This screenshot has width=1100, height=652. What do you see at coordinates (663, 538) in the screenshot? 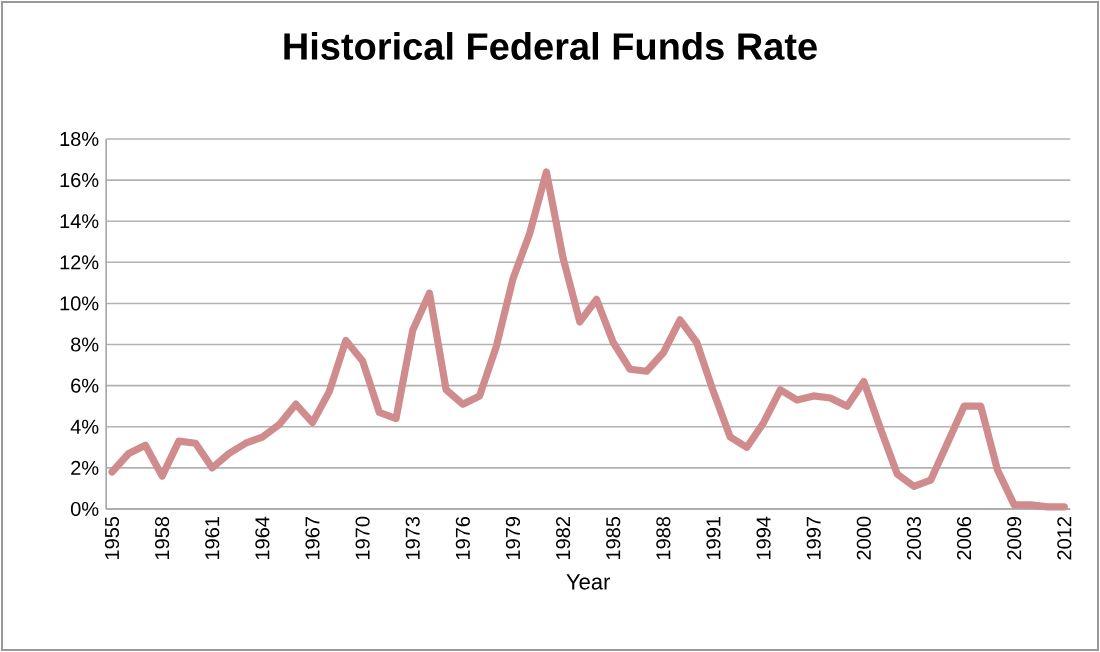
I see `x-tick-label: 1988` at bounding box center [663, 538].